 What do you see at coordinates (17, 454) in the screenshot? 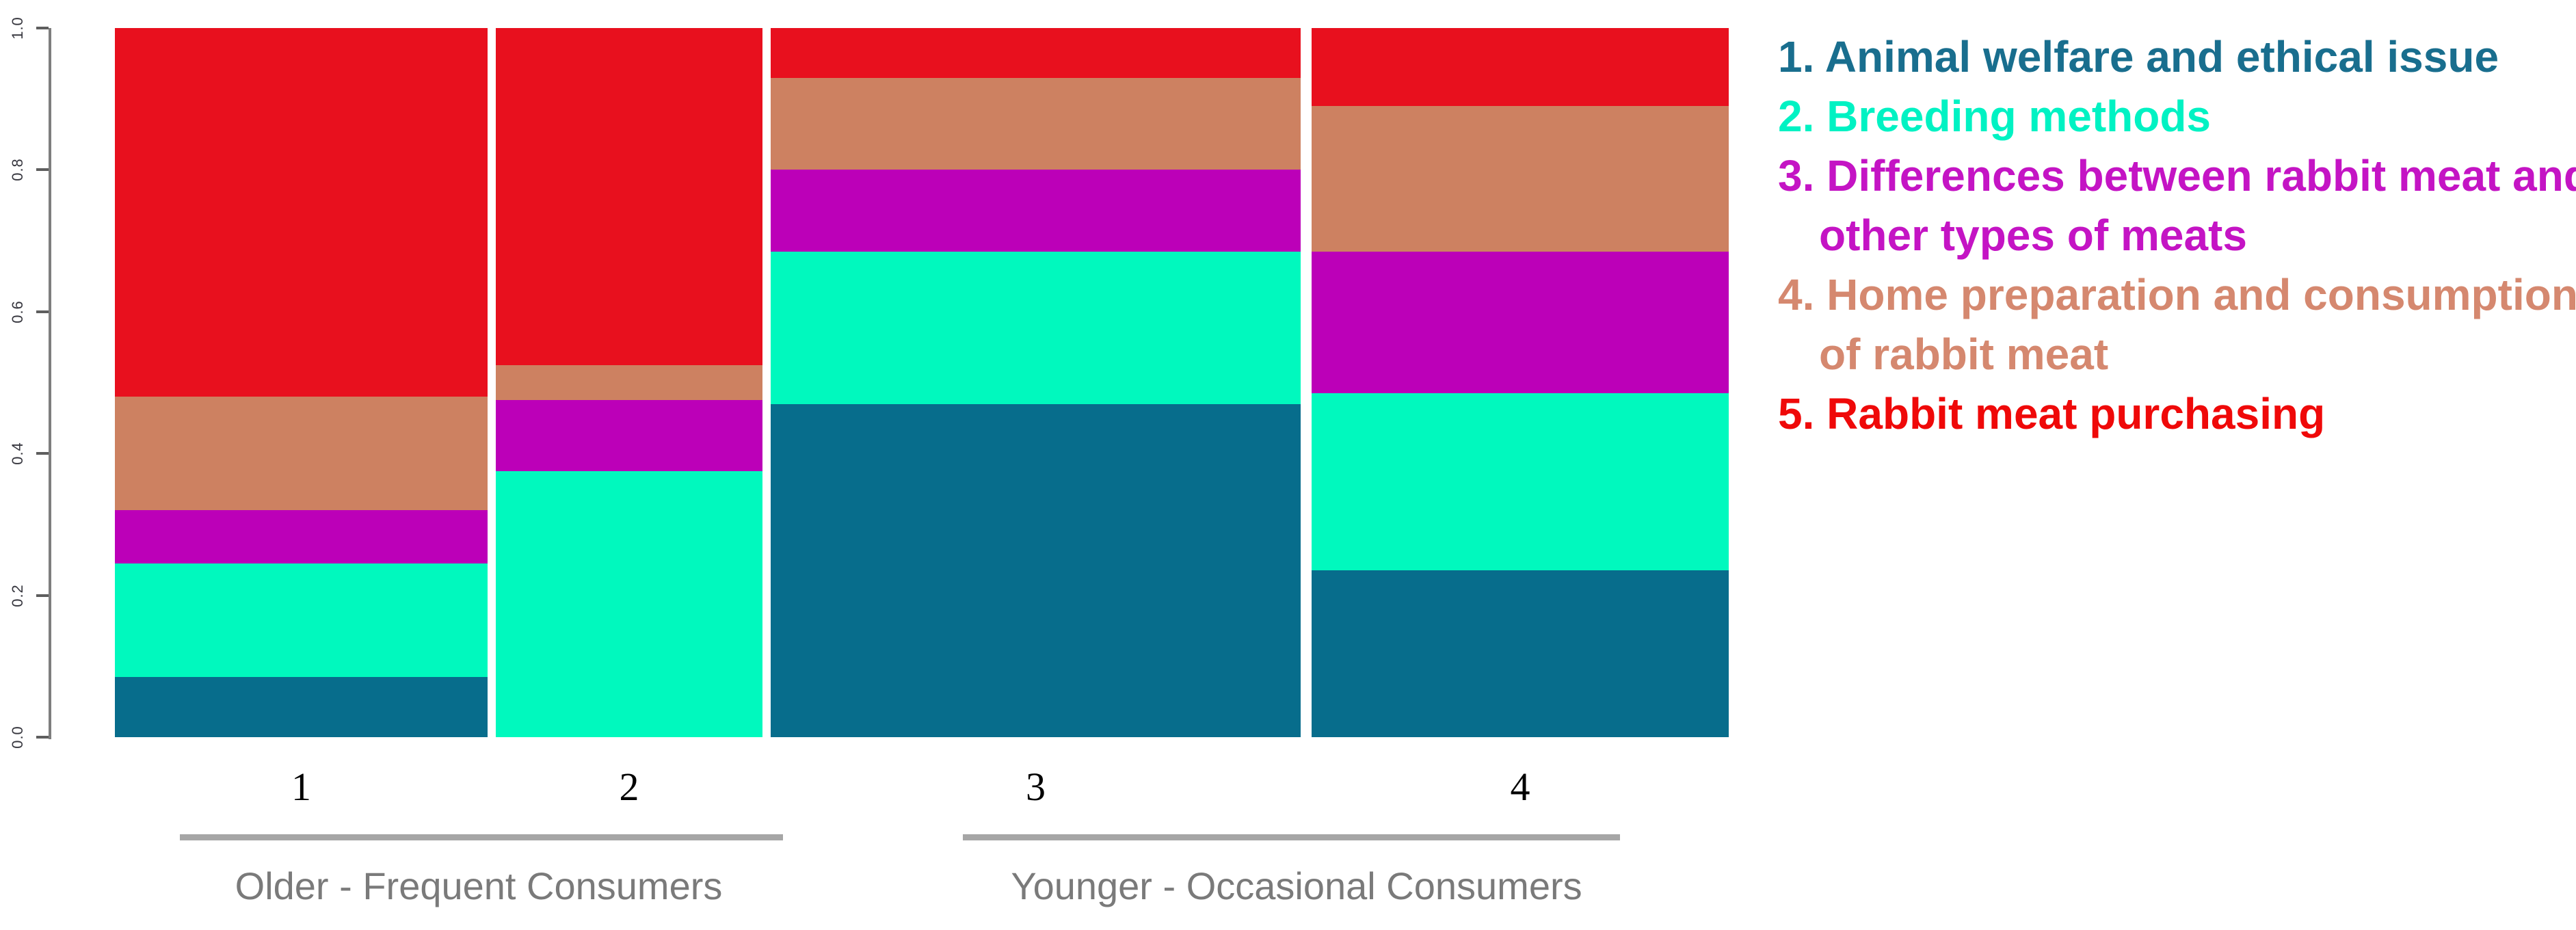
I see `y-axis-tick-label: 0.4` at bounding box center [17, 454].